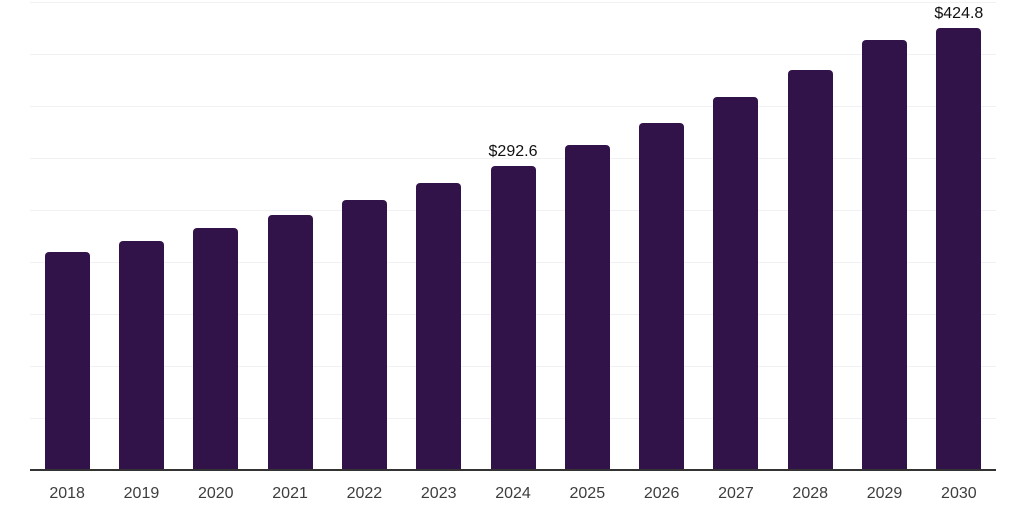  I want to click on x-tick-label-2020: 2020, so click(215, 493).